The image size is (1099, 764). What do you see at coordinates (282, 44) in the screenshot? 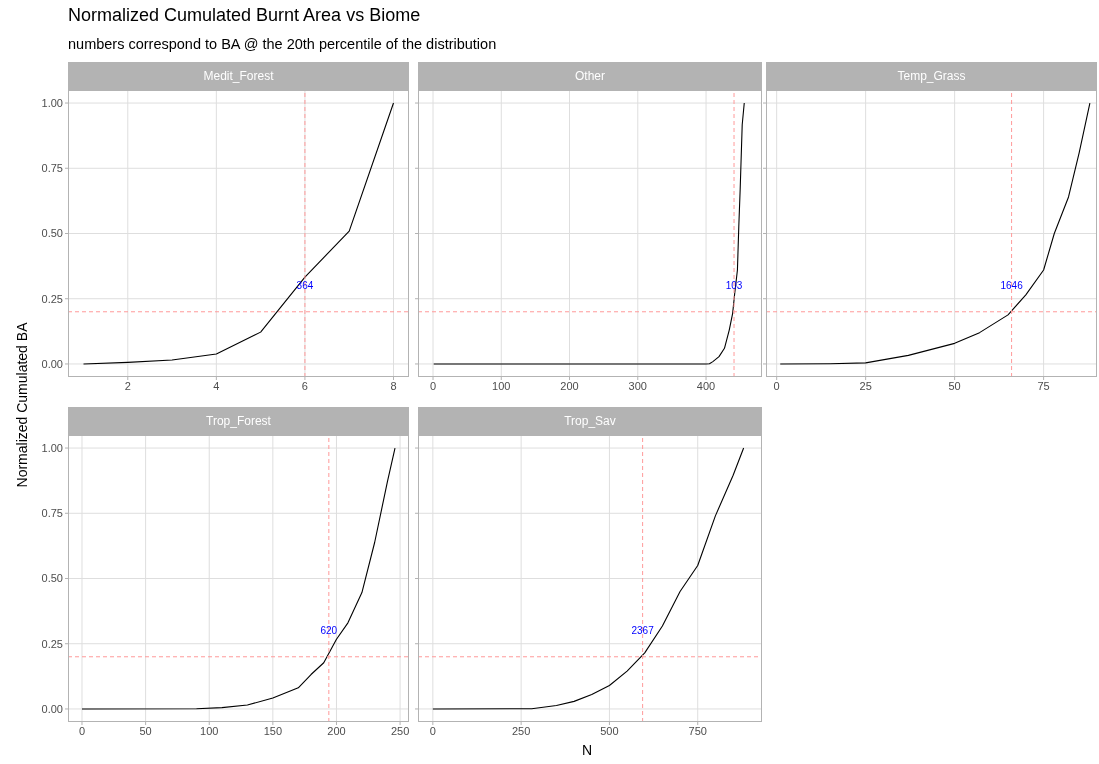
I see `text: numbers correspond to BA @ the 20th percentile of the distribution` at bounding box center [282, 44].